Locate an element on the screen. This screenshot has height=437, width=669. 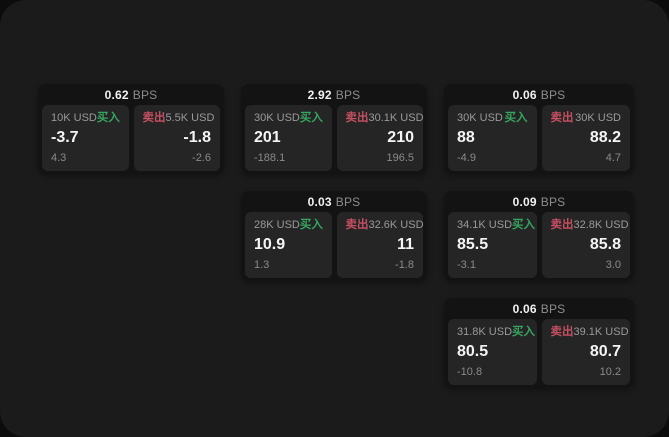
buy-pane: 10K USD 买入 -3.7 4.3 is located at coordinates (85, 138).